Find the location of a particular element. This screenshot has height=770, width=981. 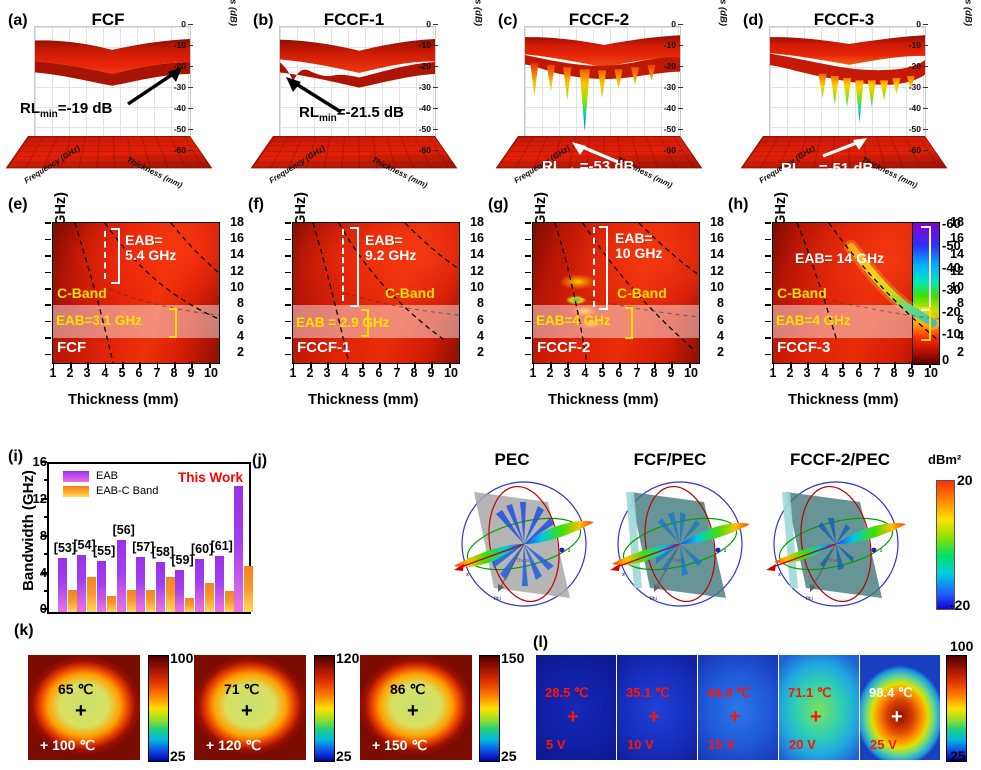

panel-g-matching-curves is located at coordinates (626, 293).